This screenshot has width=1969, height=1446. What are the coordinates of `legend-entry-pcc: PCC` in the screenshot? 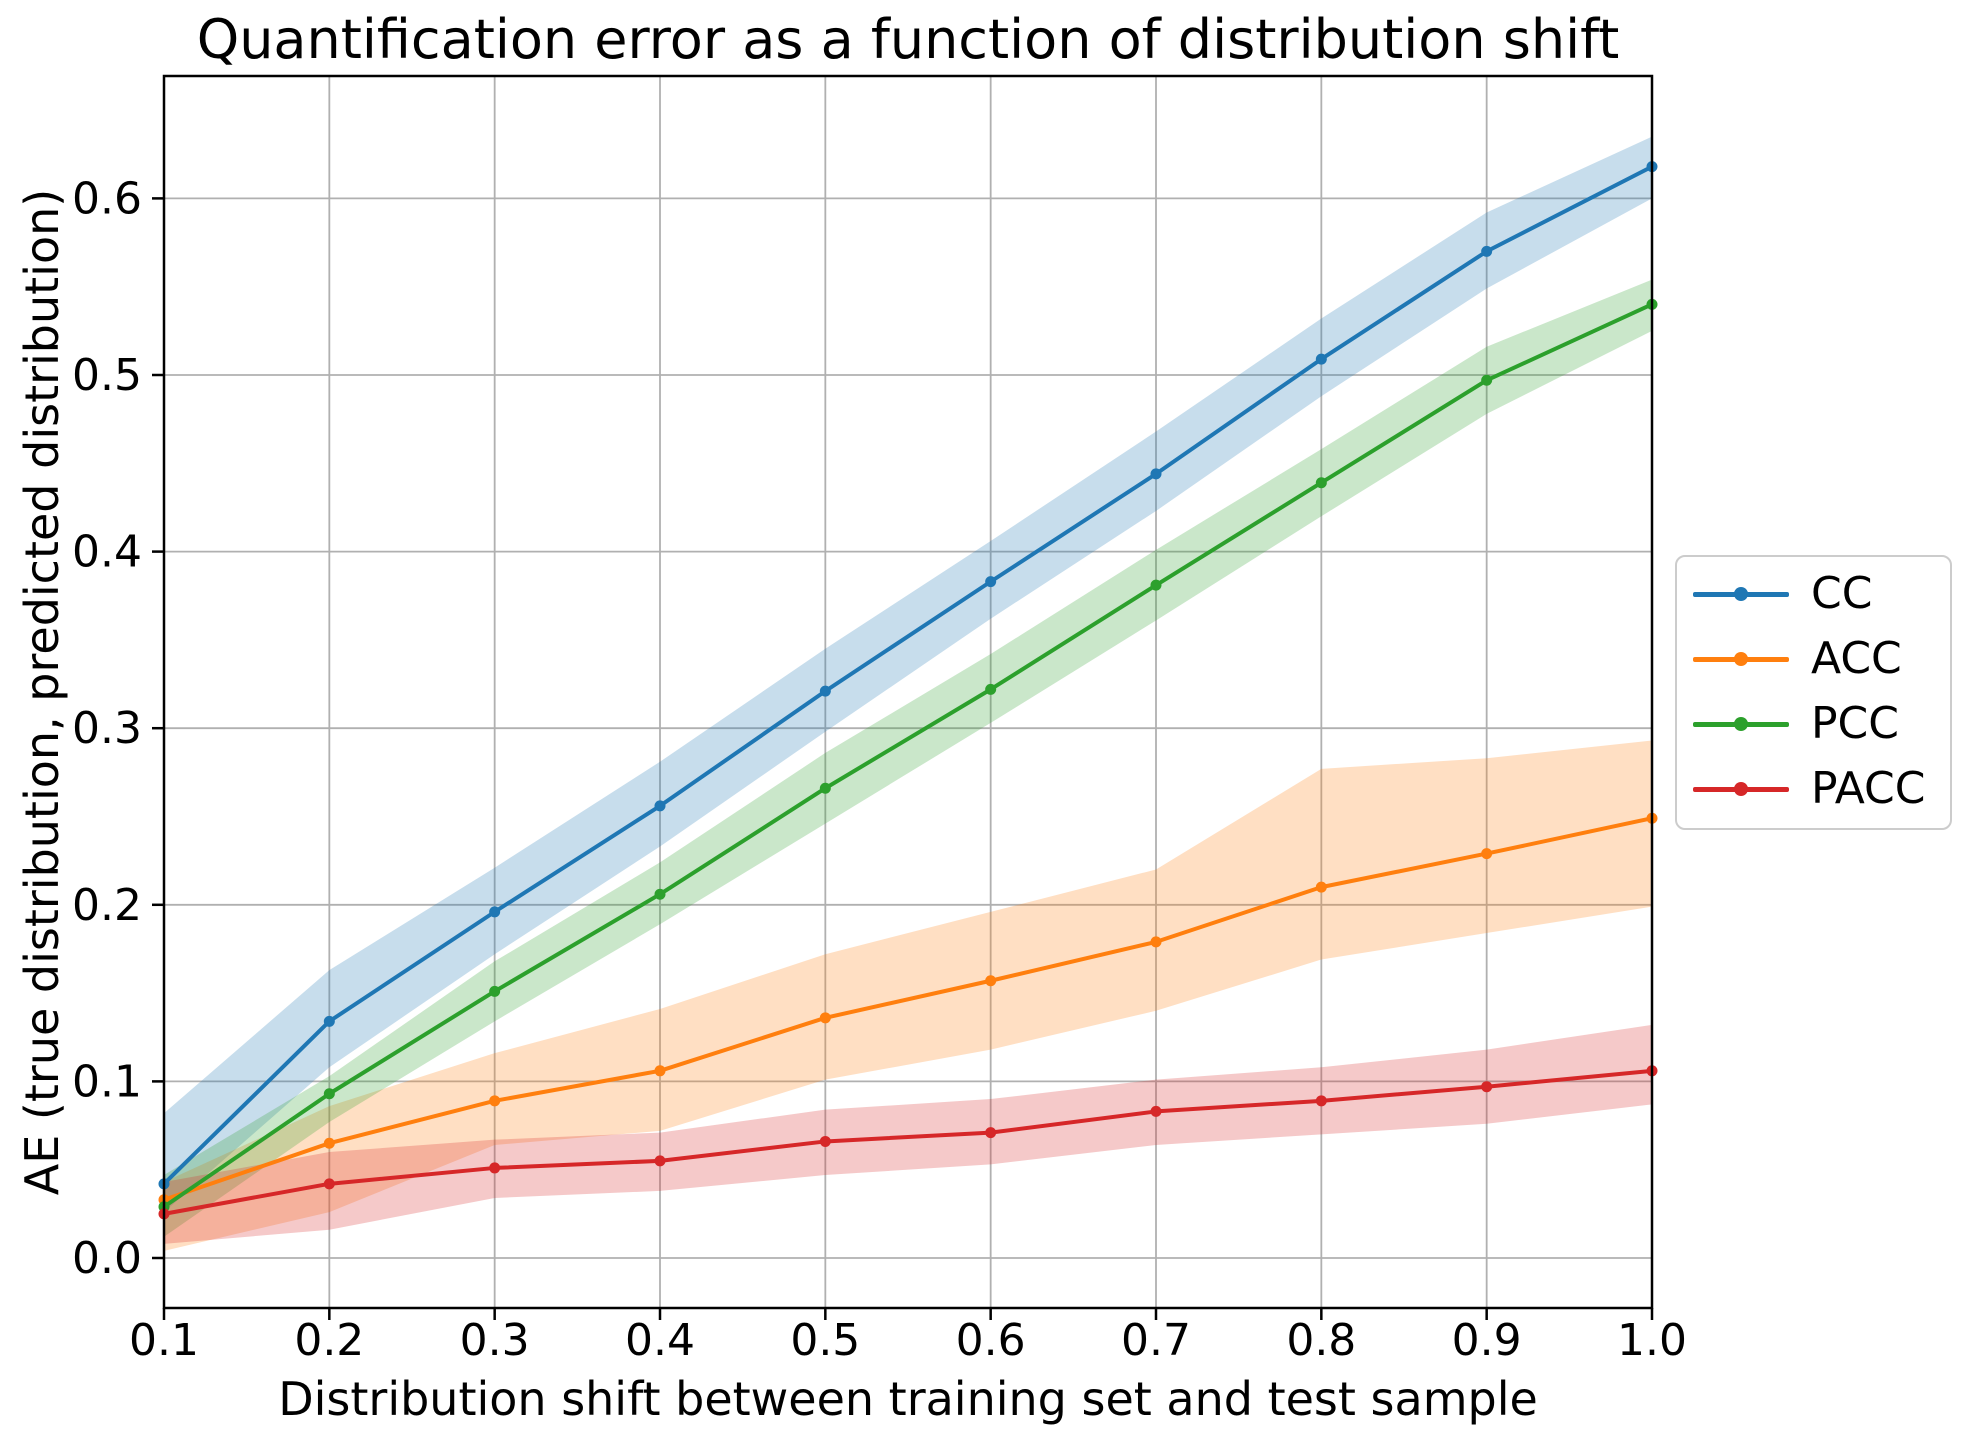 It's located at (1813, 724).